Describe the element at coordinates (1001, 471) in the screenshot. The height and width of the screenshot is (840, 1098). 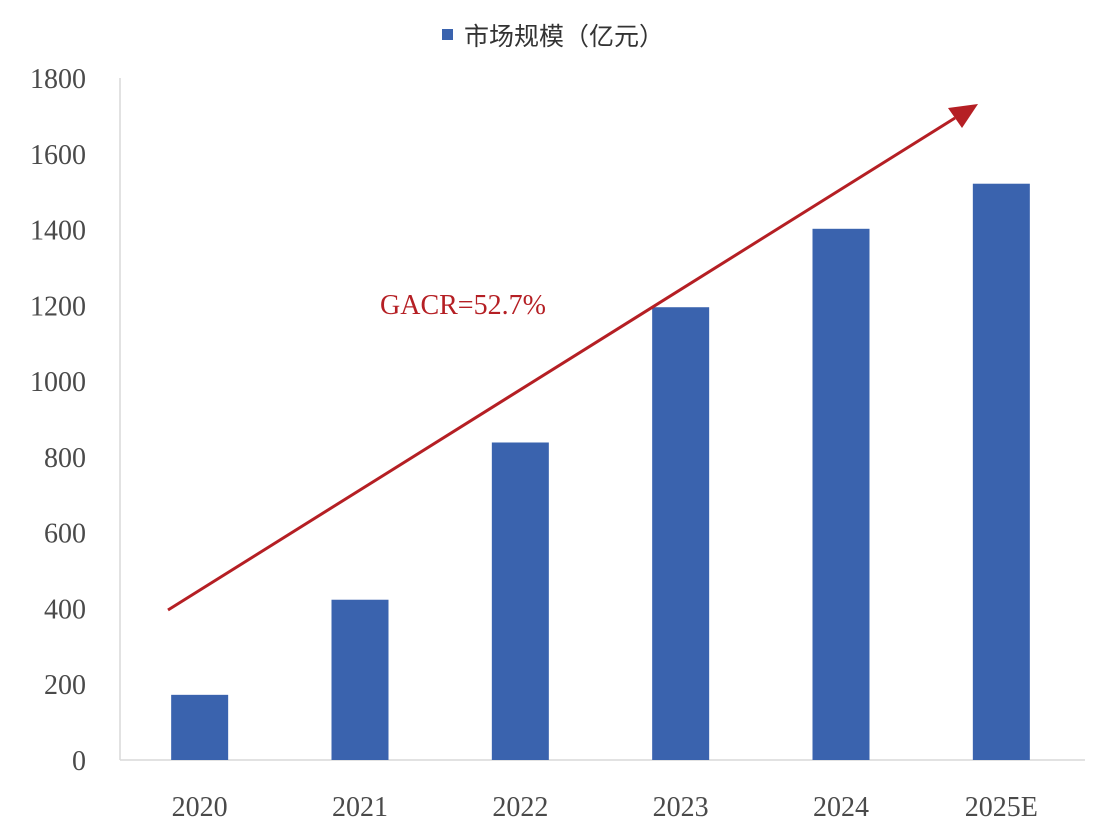
I see `bar-2025E` at that location.